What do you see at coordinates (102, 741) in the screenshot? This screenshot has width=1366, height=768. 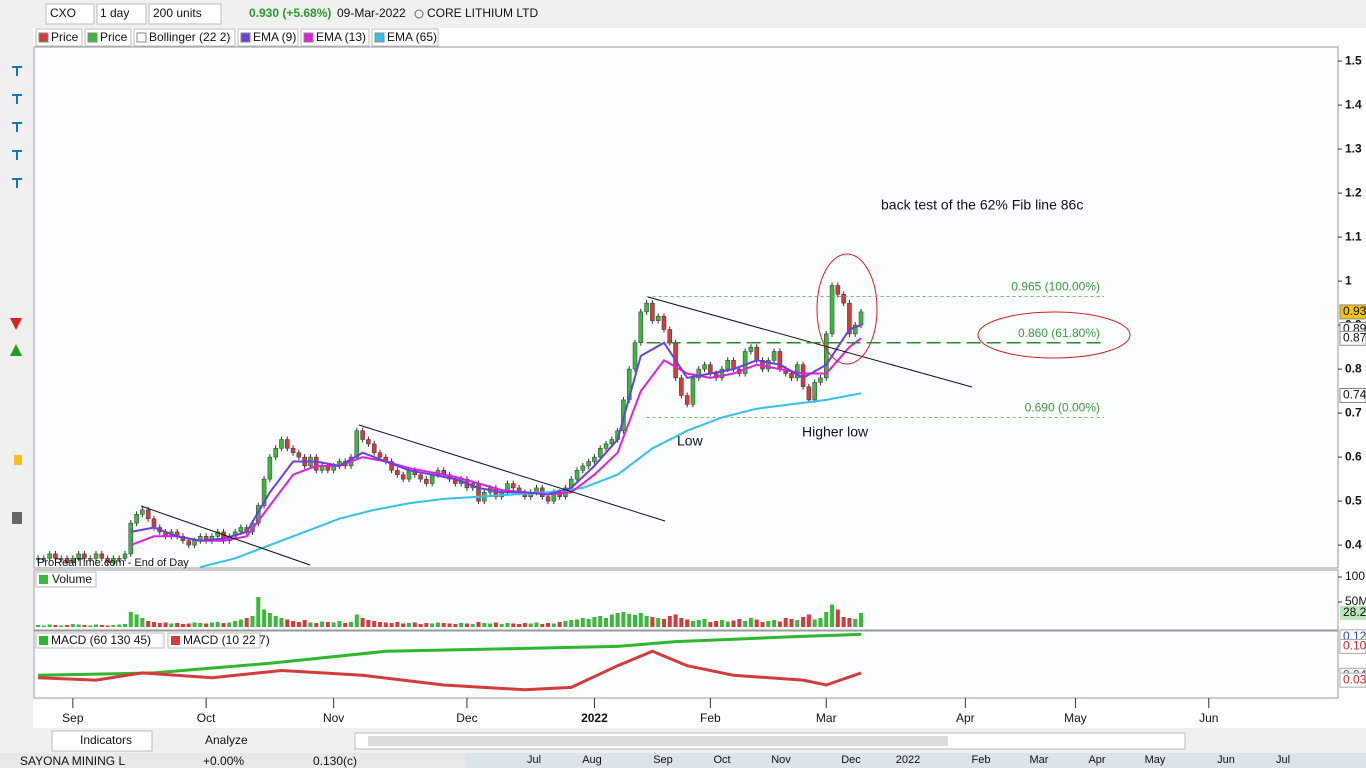 I see `indicators-button` at bounding box center [102, 741].